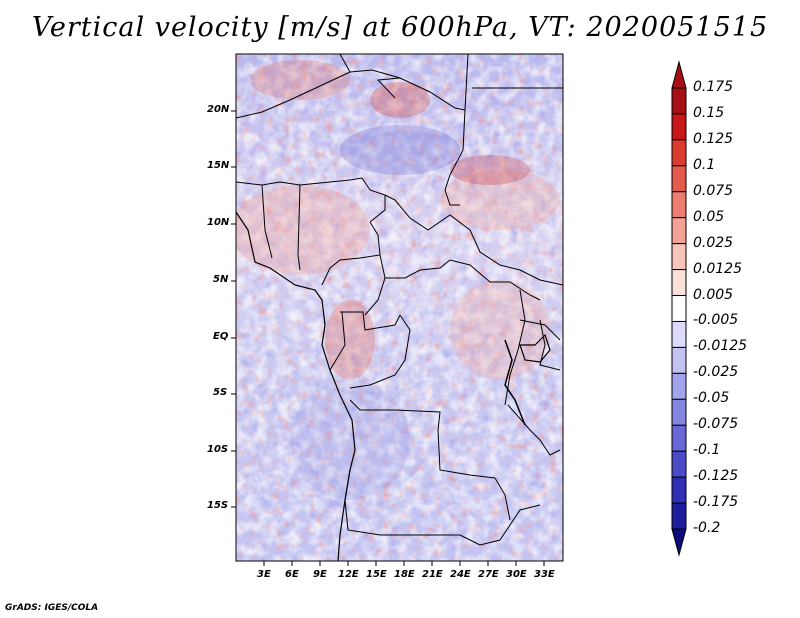 This screenshot has height=618, width=800. I want to click on lon-label-30e: 30E, so click(516, 574).